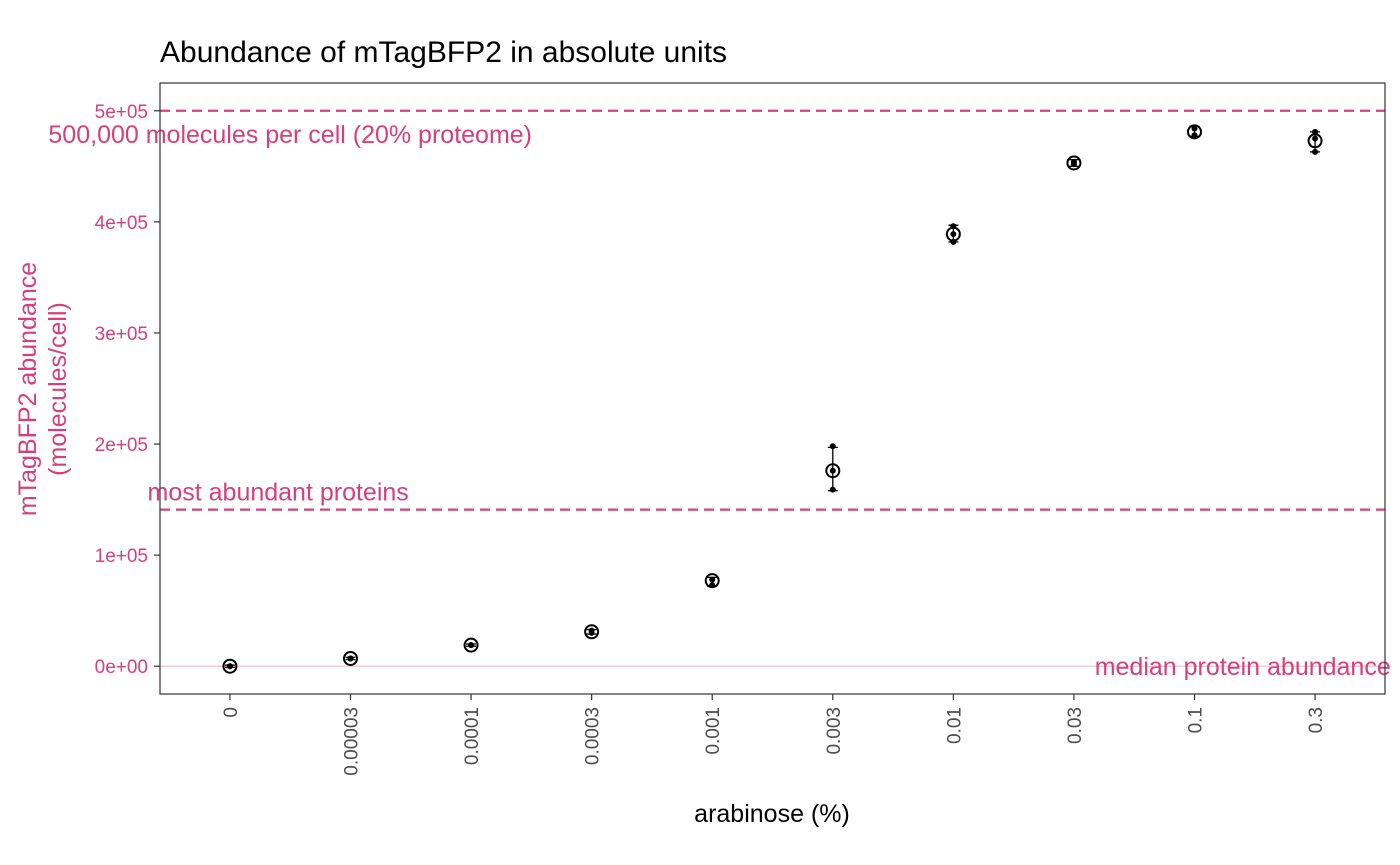  Describe the element at coordinates (127, 390) in the screenshot. I see `y-axis: 0e+00 1e+05 2e+05 3e+05 4e+05 5e+05` at that location.